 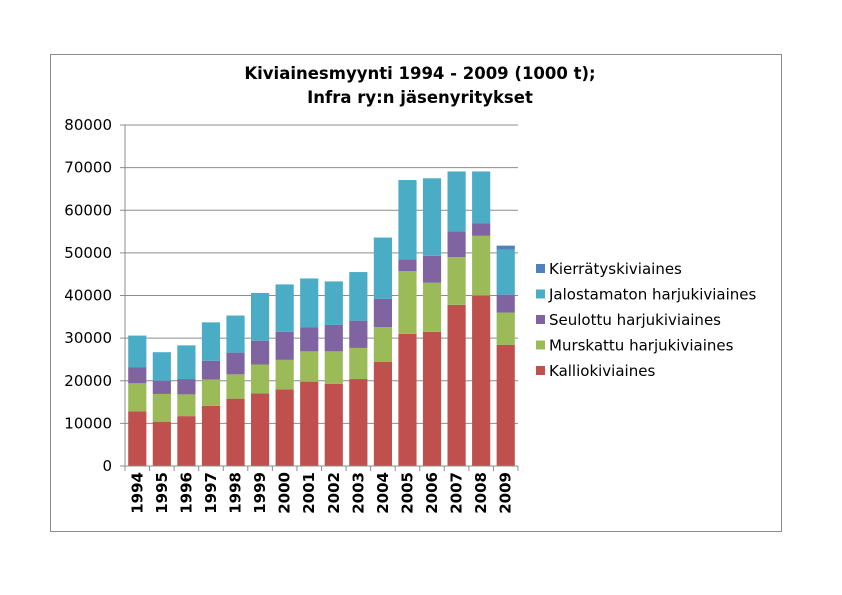 What do you see at coordinates (88, 423) in the screenshot?
I see `y-tick-label: 10000` at bounding box center [88, 423].